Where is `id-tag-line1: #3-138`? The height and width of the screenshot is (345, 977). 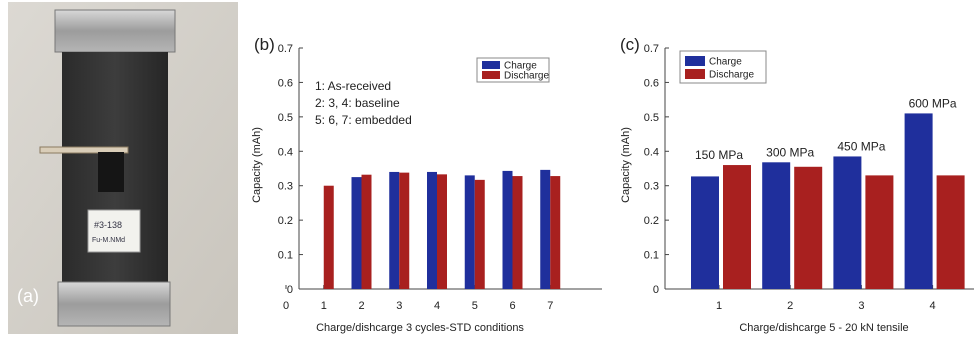 id-tag-line1: #3-138 is located at coordinates (108, 225).